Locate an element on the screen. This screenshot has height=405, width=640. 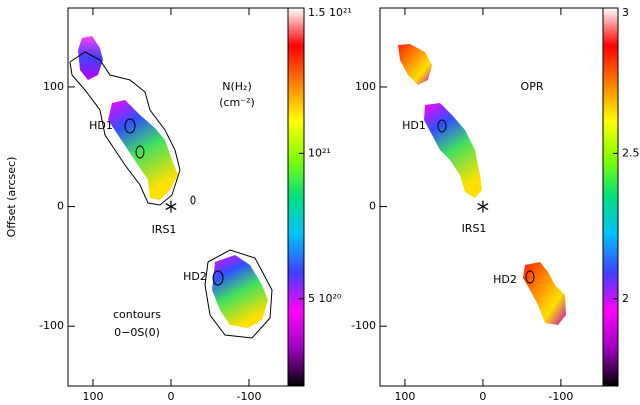
annotation: (cm⁻²) is located at coordinates (237, 102).